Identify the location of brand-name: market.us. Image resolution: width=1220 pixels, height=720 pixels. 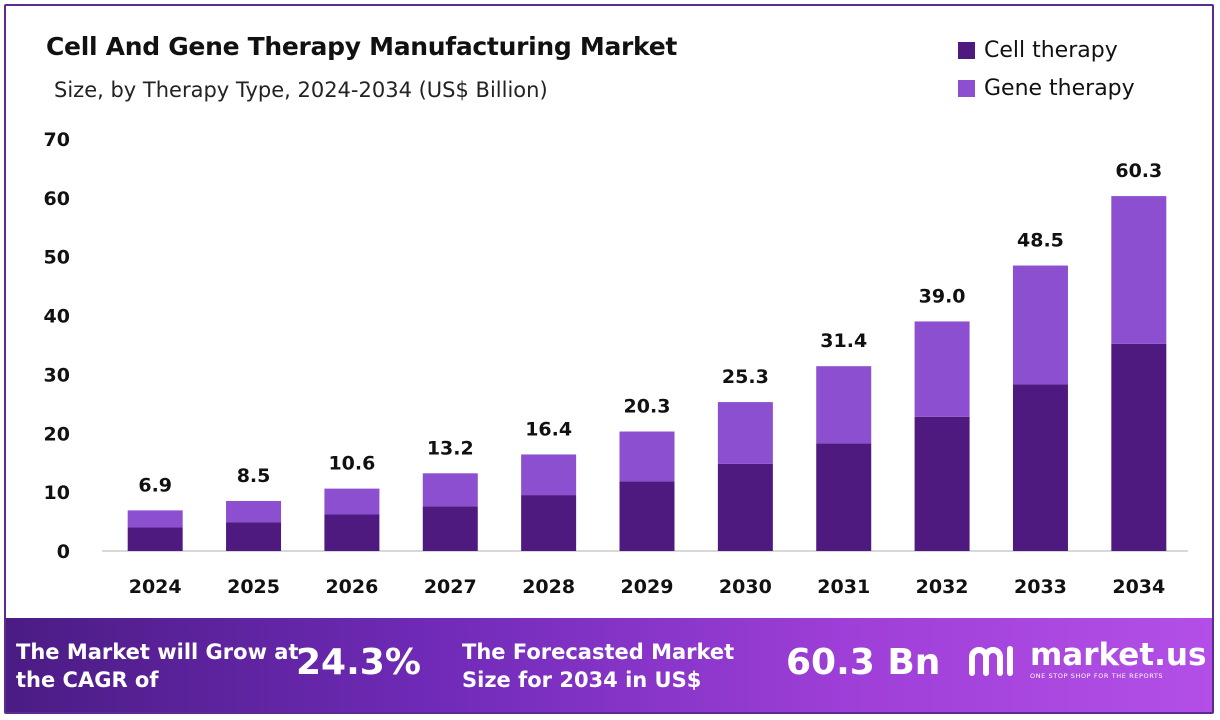
(1118, 655).